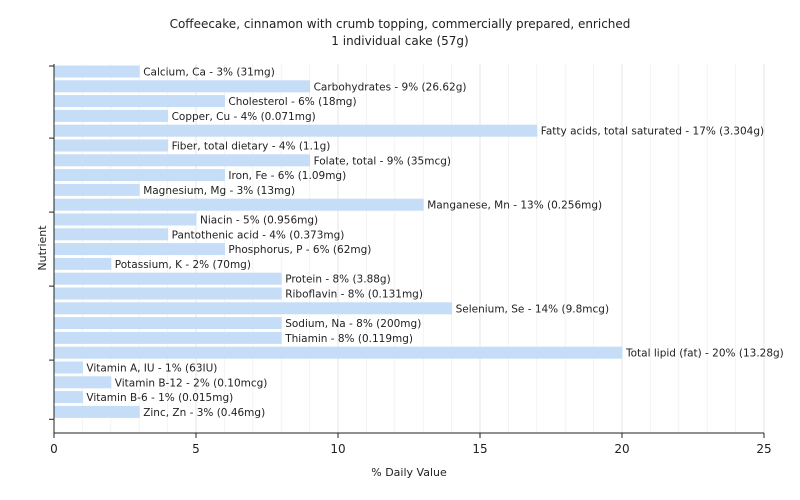  I want to click on chart-subtitle: 1 individual cake (57g), so click(399, 41).